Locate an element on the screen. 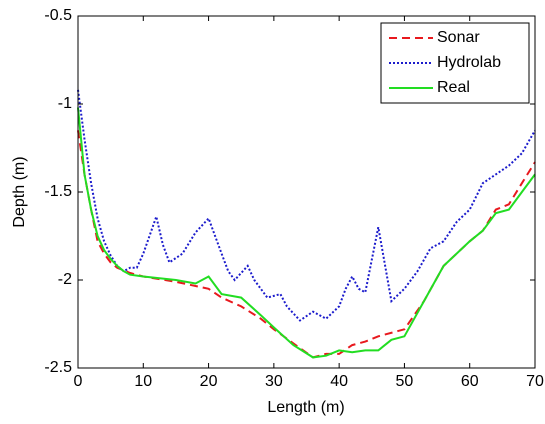 Image resolution: width=545 pixels, height=424 pixels. y-tick-label: -2.5 is located at coordinates (58, 367).